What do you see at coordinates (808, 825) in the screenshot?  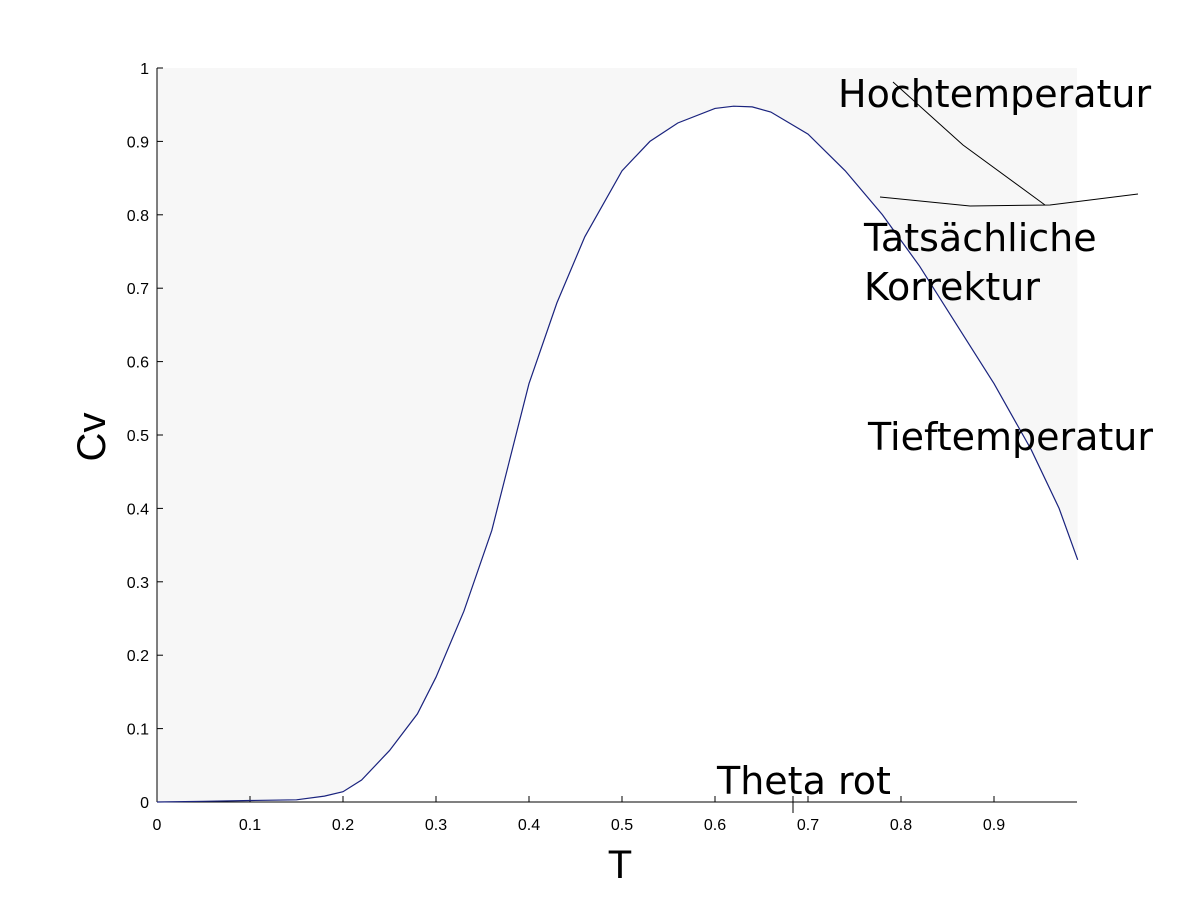 I see `x-tick-label: 0.7` at bounding box center [808, 825].